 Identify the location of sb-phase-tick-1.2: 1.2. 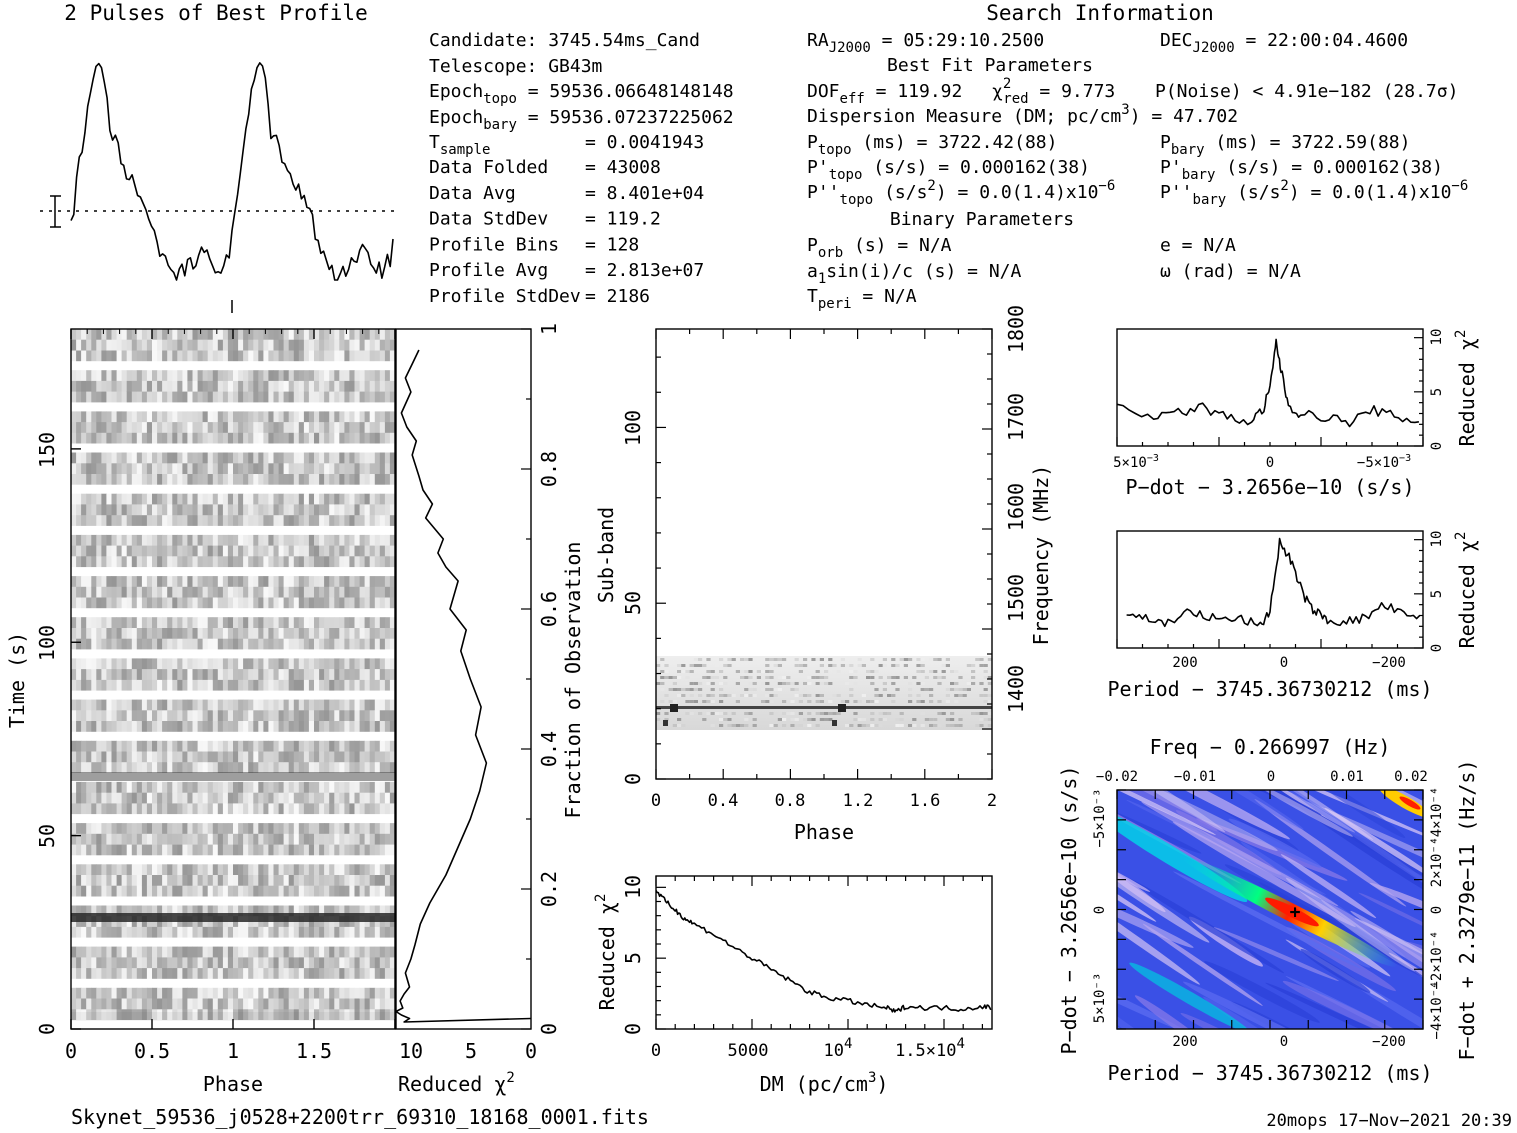
(858, 801).